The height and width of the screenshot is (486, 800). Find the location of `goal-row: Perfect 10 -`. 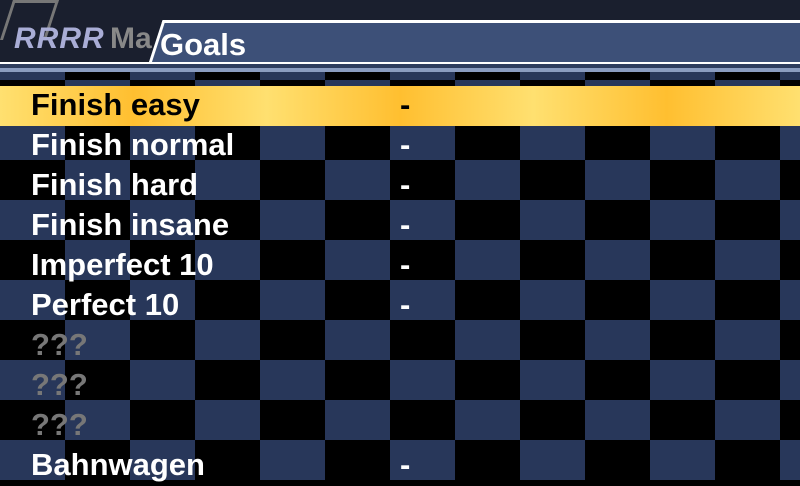

goal-row: Perfect 10 - is located at coordinates (400, 306).